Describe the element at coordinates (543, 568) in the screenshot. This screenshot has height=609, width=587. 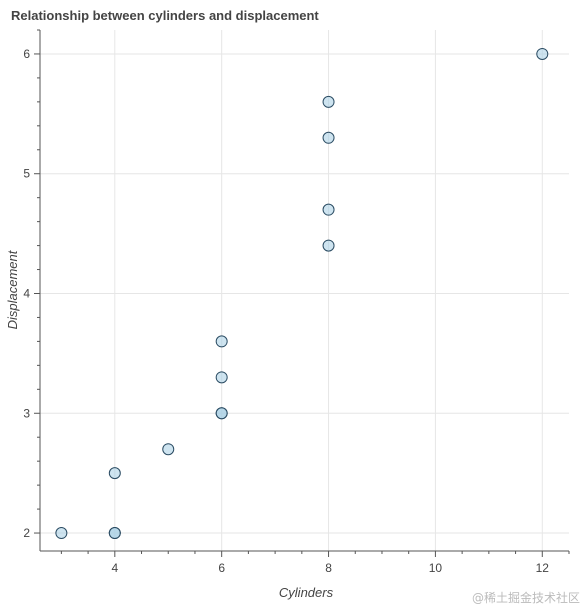
I see `x-tick-label: 12` at that location.